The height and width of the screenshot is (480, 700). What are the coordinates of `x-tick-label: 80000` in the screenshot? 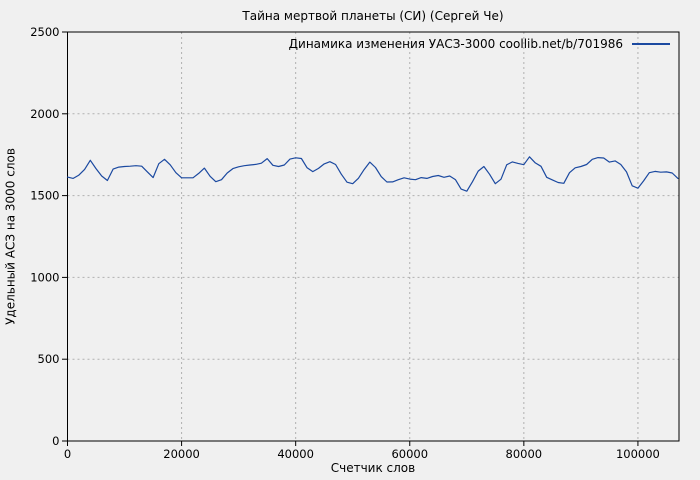 It's located at (524, 454).